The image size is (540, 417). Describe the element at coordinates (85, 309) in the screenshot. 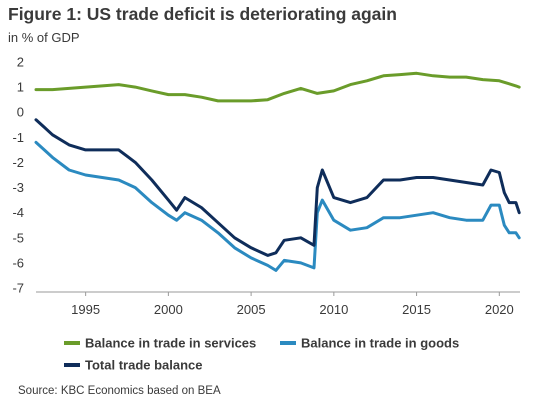

I see `x-tick-label: 1995` at that location.